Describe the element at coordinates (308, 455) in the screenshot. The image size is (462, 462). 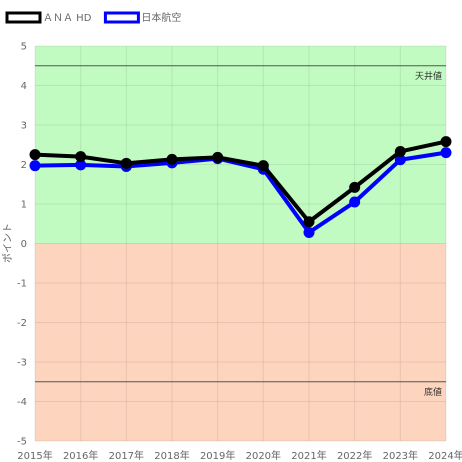
I see `x-tick-label: 2021年` at that location.